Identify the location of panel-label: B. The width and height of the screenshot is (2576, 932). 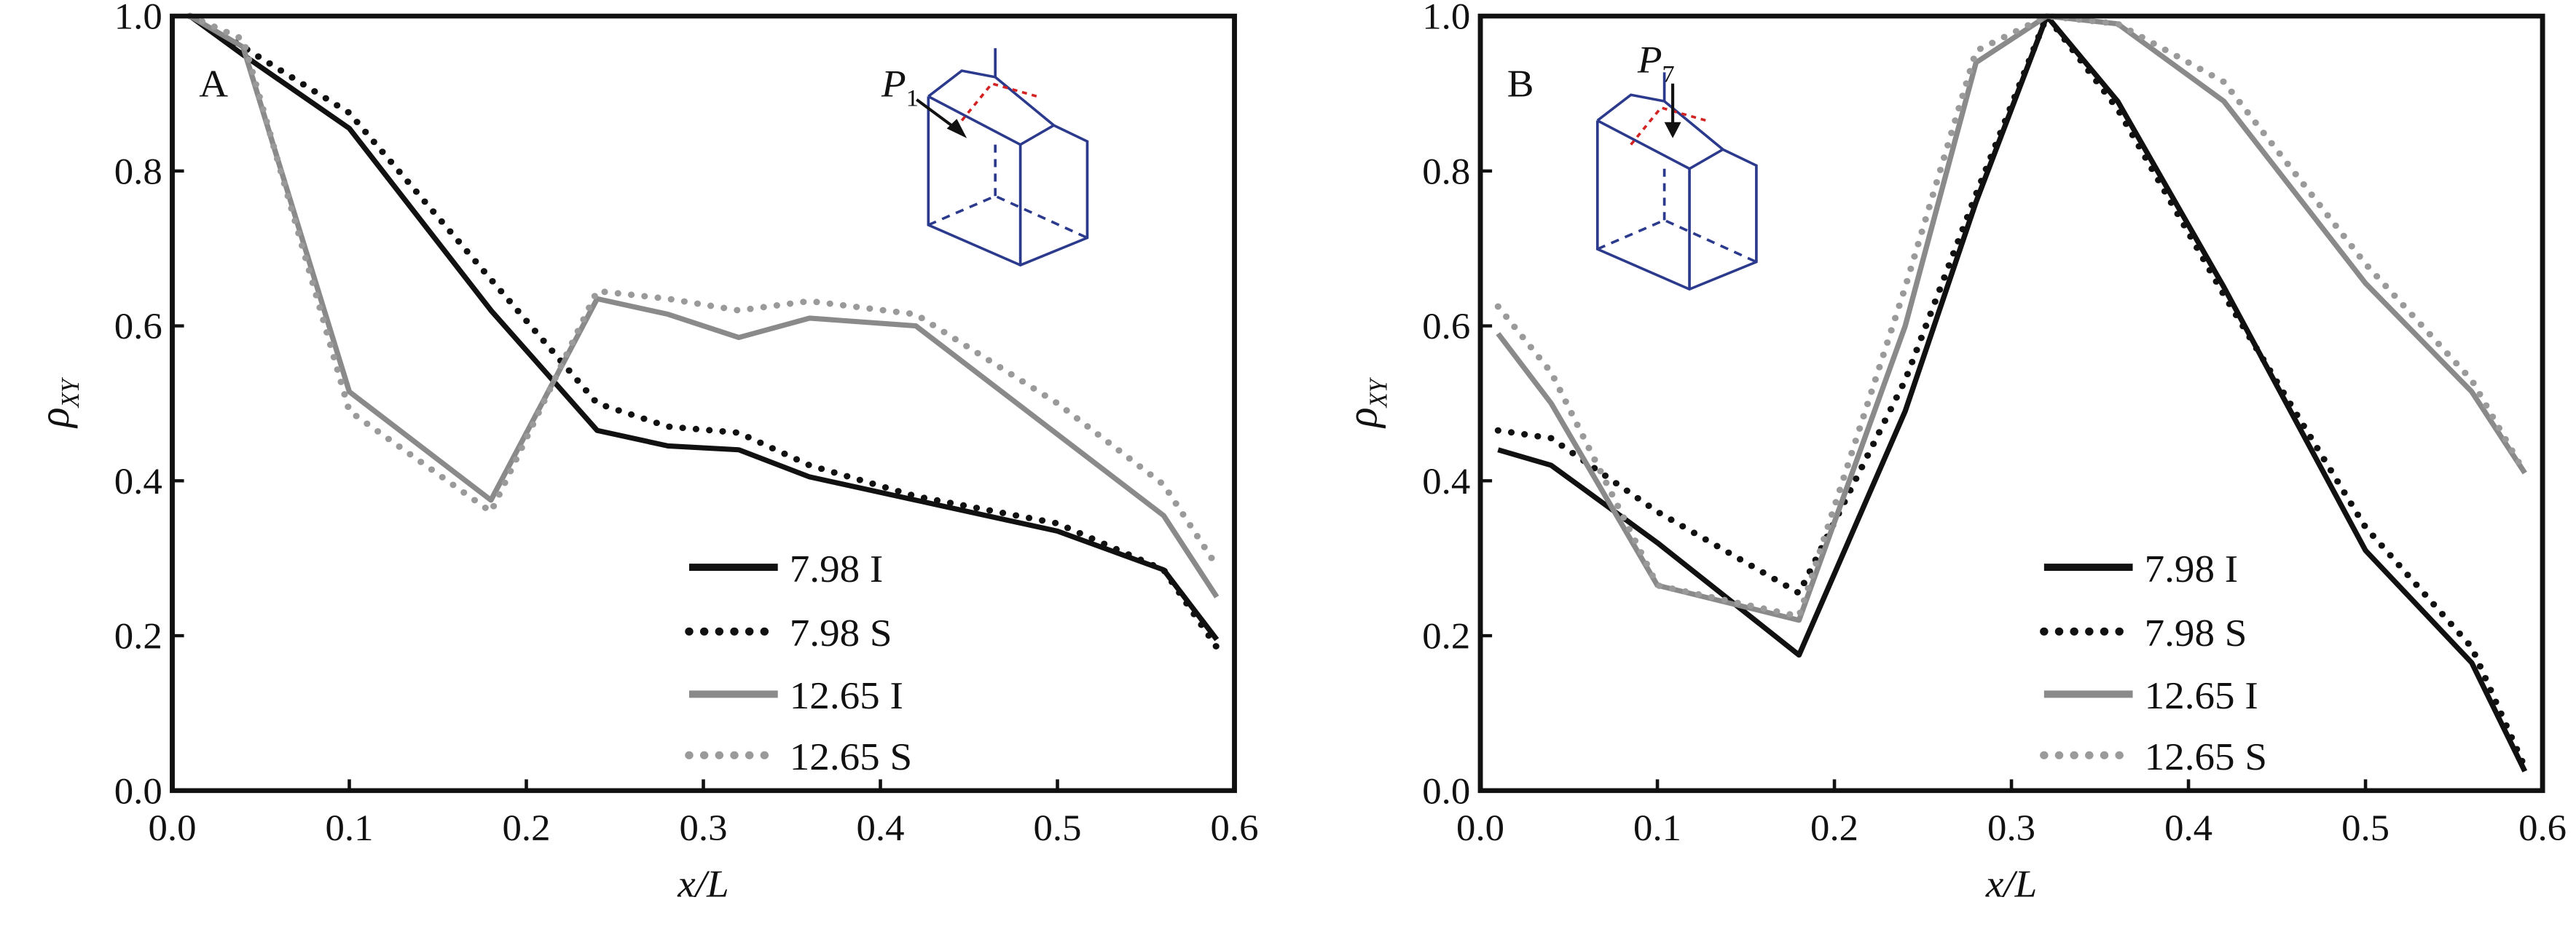
(1520, 83).